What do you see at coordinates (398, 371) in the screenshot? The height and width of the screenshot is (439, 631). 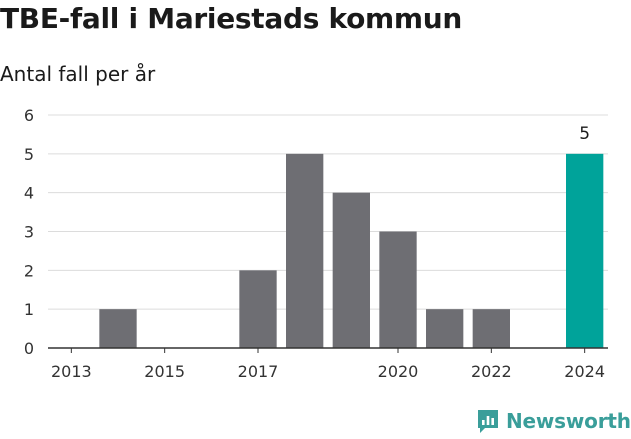 I see `x-tick-label: 2020` at bounding box center [398, 371].